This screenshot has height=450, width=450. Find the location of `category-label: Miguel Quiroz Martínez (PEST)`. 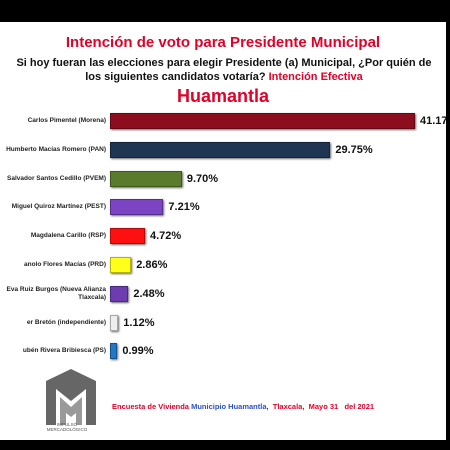

category-label: Miguel Quiroz Martínez (PEST) is located at coordinates (58, 207).